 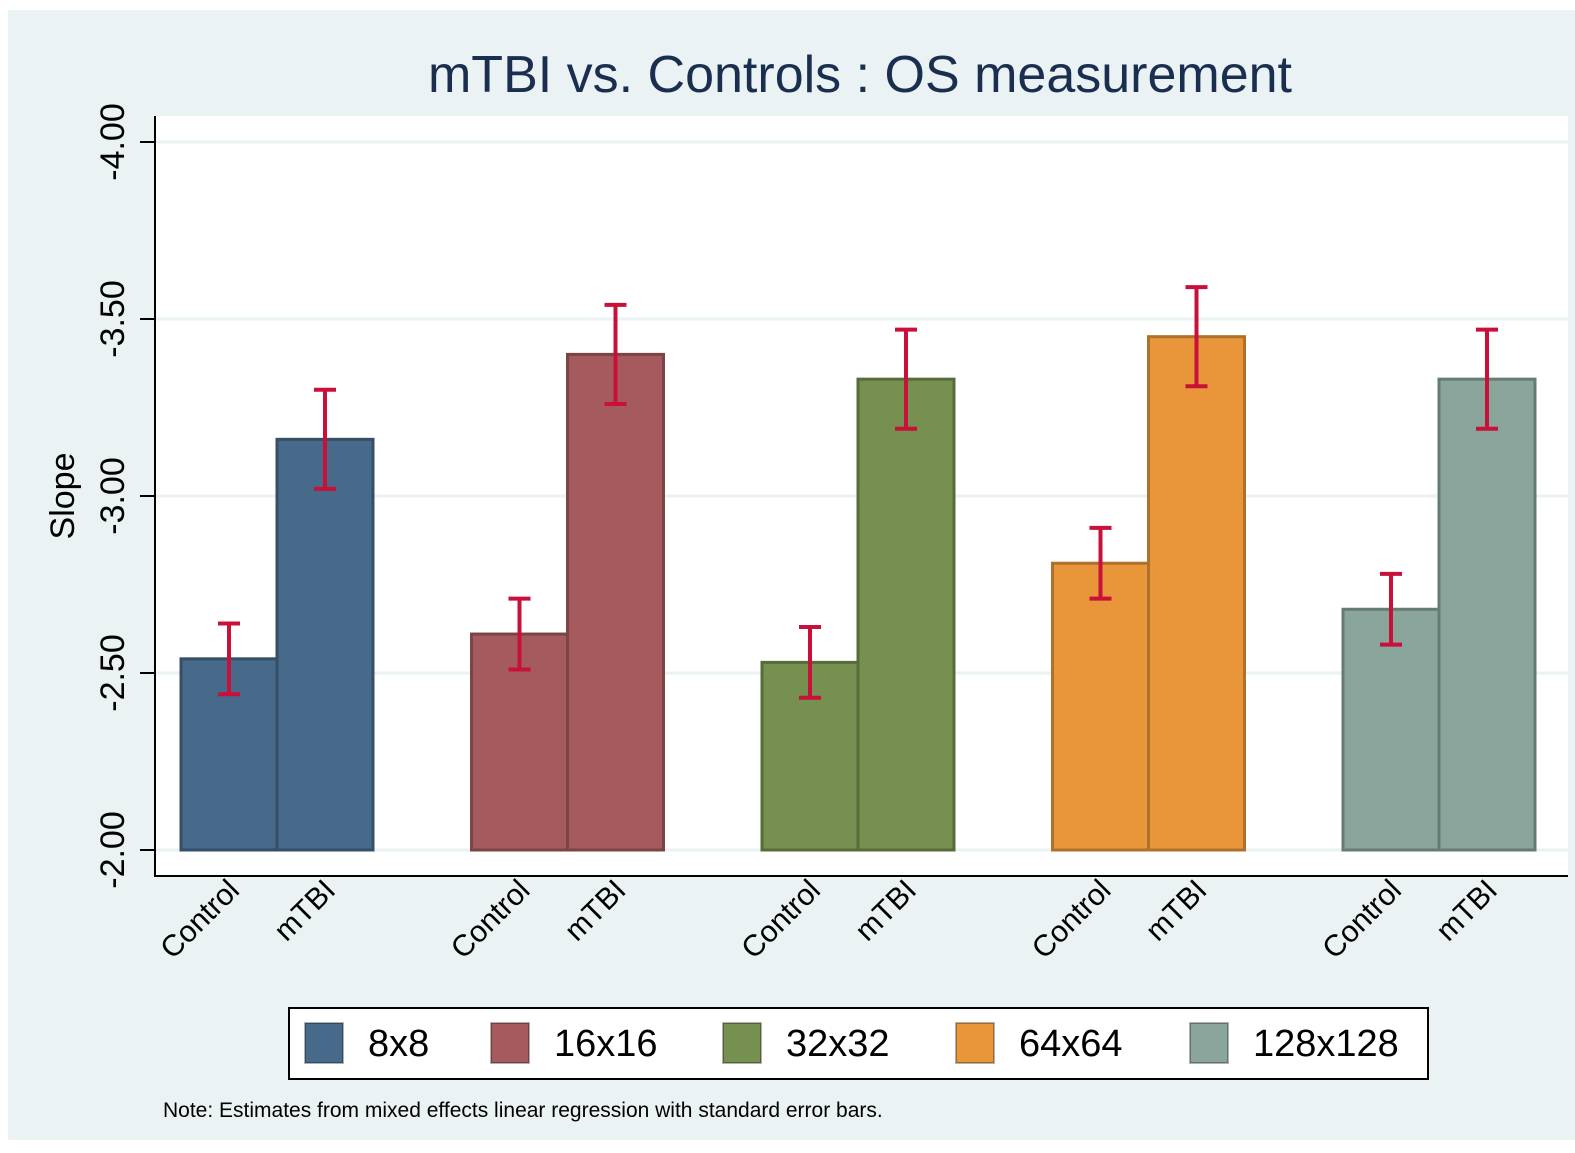 I want to click on y-tick-label: -3.50, so click(x=113, y=319).